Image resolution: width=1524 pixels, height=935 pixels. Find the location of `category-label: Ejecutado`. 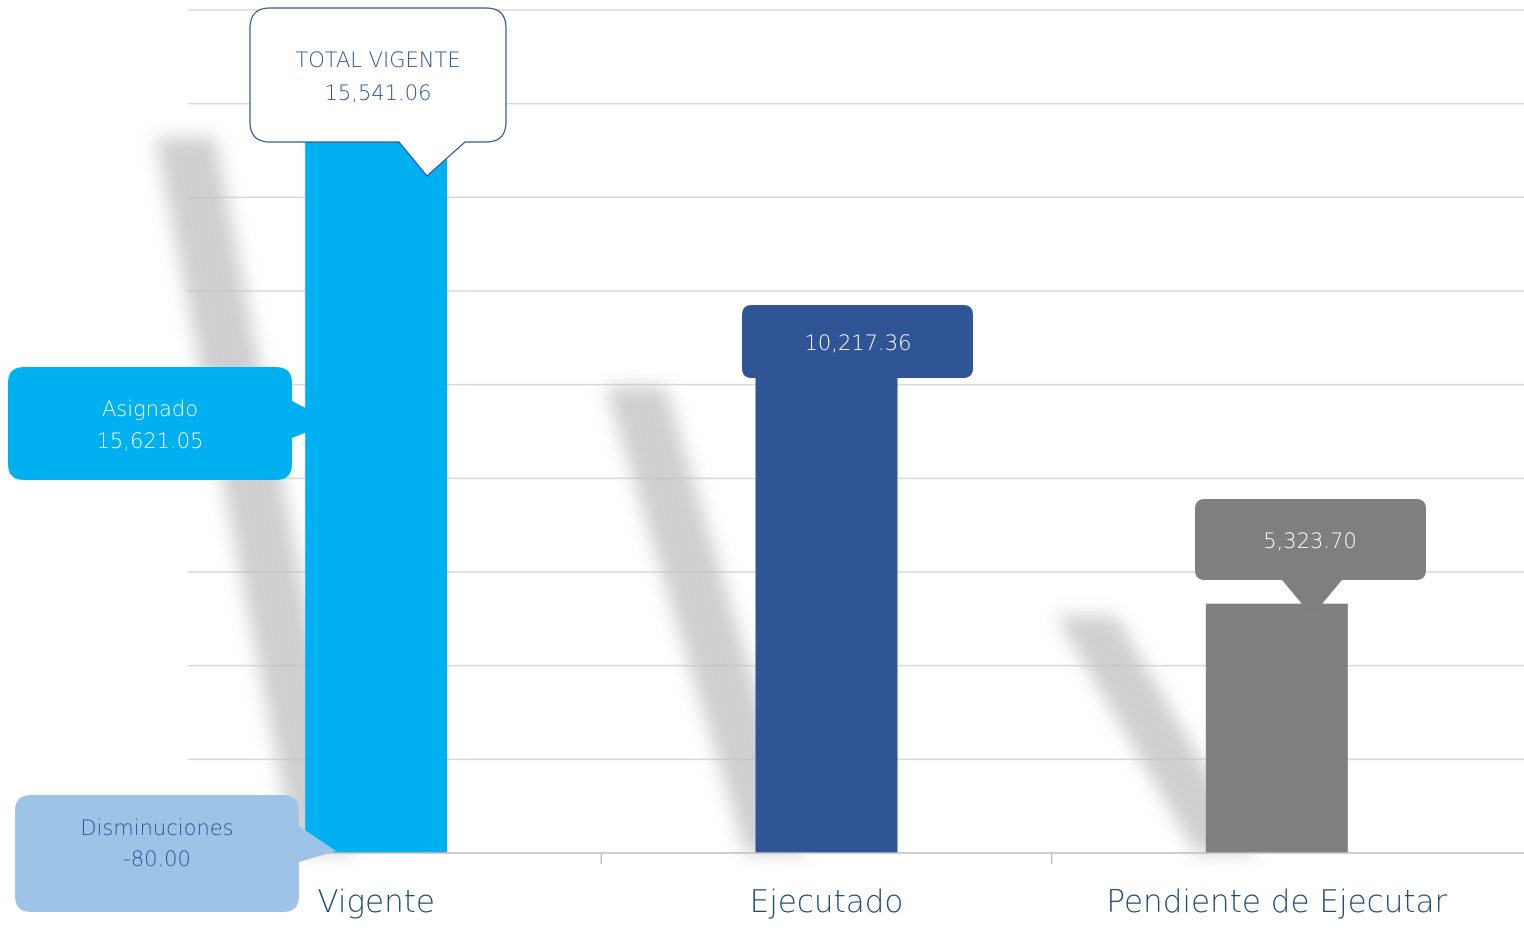

category-label: Ejecutado is located at coordinates (827, 902).